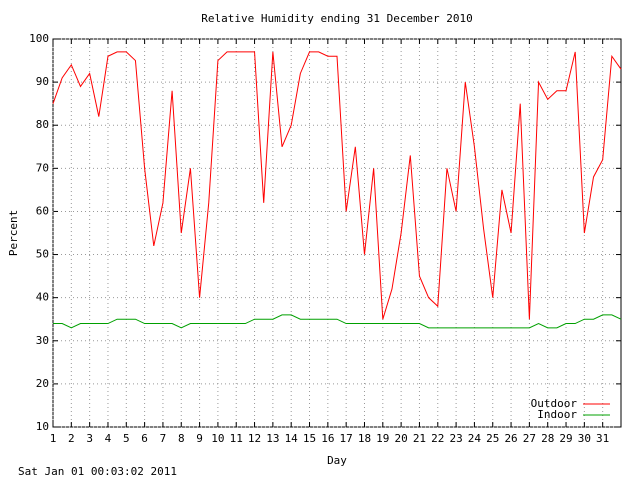 Image resolution: width=640 pixels, height=484 pixels. I want to click on x-tick-label: 30, so click(584, 438).